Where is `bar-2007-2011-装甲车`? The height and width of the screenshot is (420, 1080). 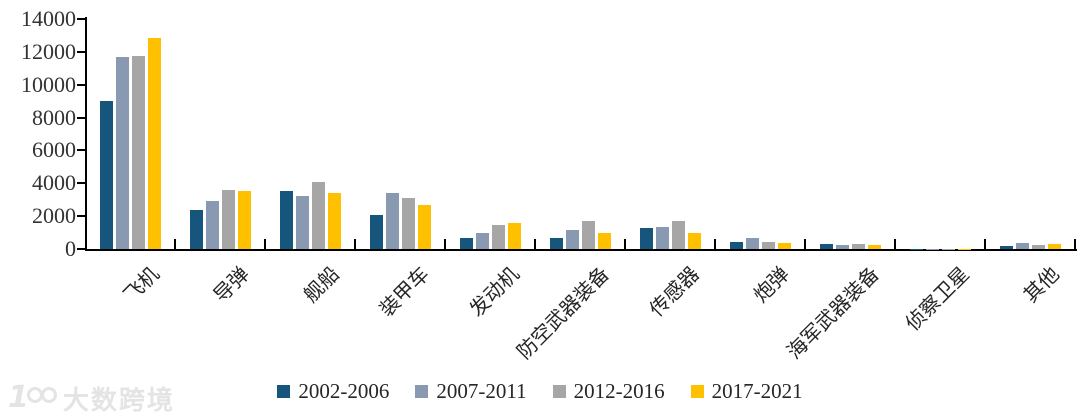 bar-2007-2011-装甲车 is located at coordinates (392, 221).